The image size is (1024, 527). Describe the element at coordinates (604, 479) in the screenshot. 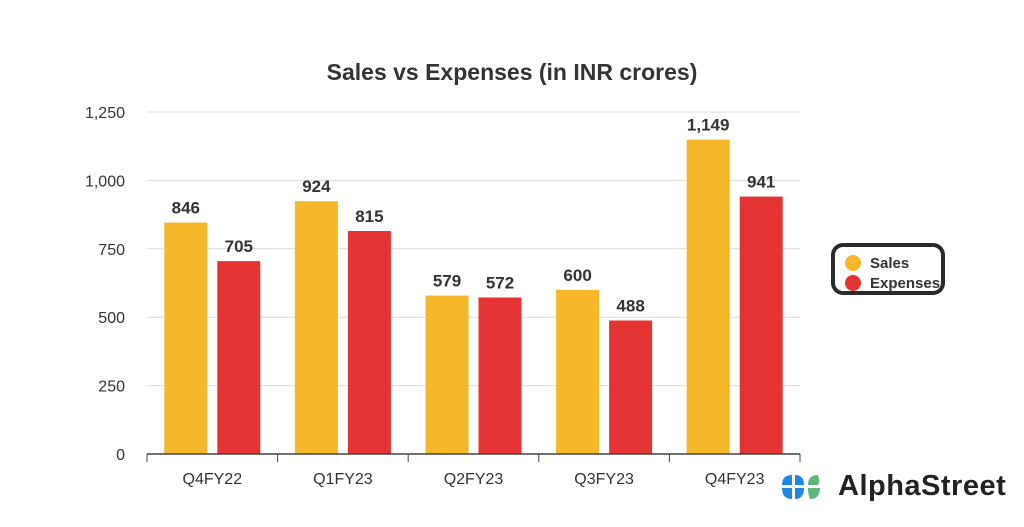

I see `x-tick-label: Q3FY23` at that location.